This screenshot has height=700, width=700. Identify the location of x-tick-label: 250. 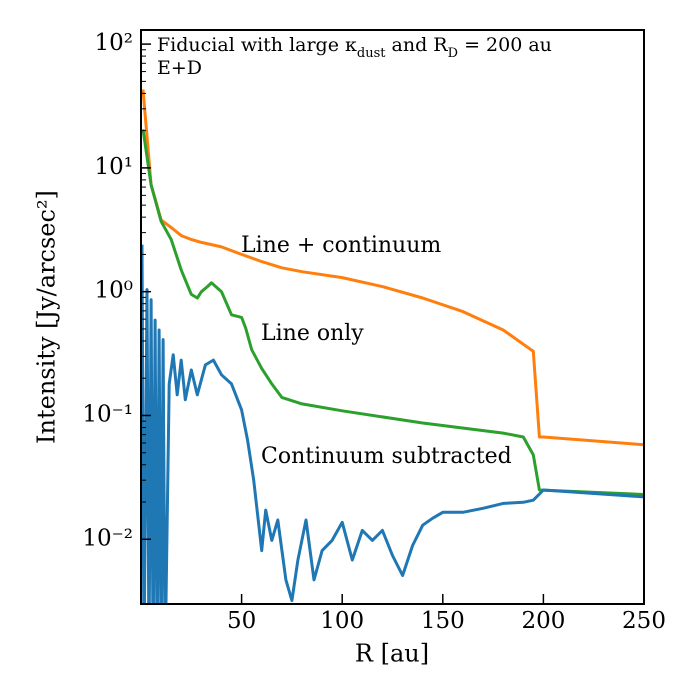
(644, 621).